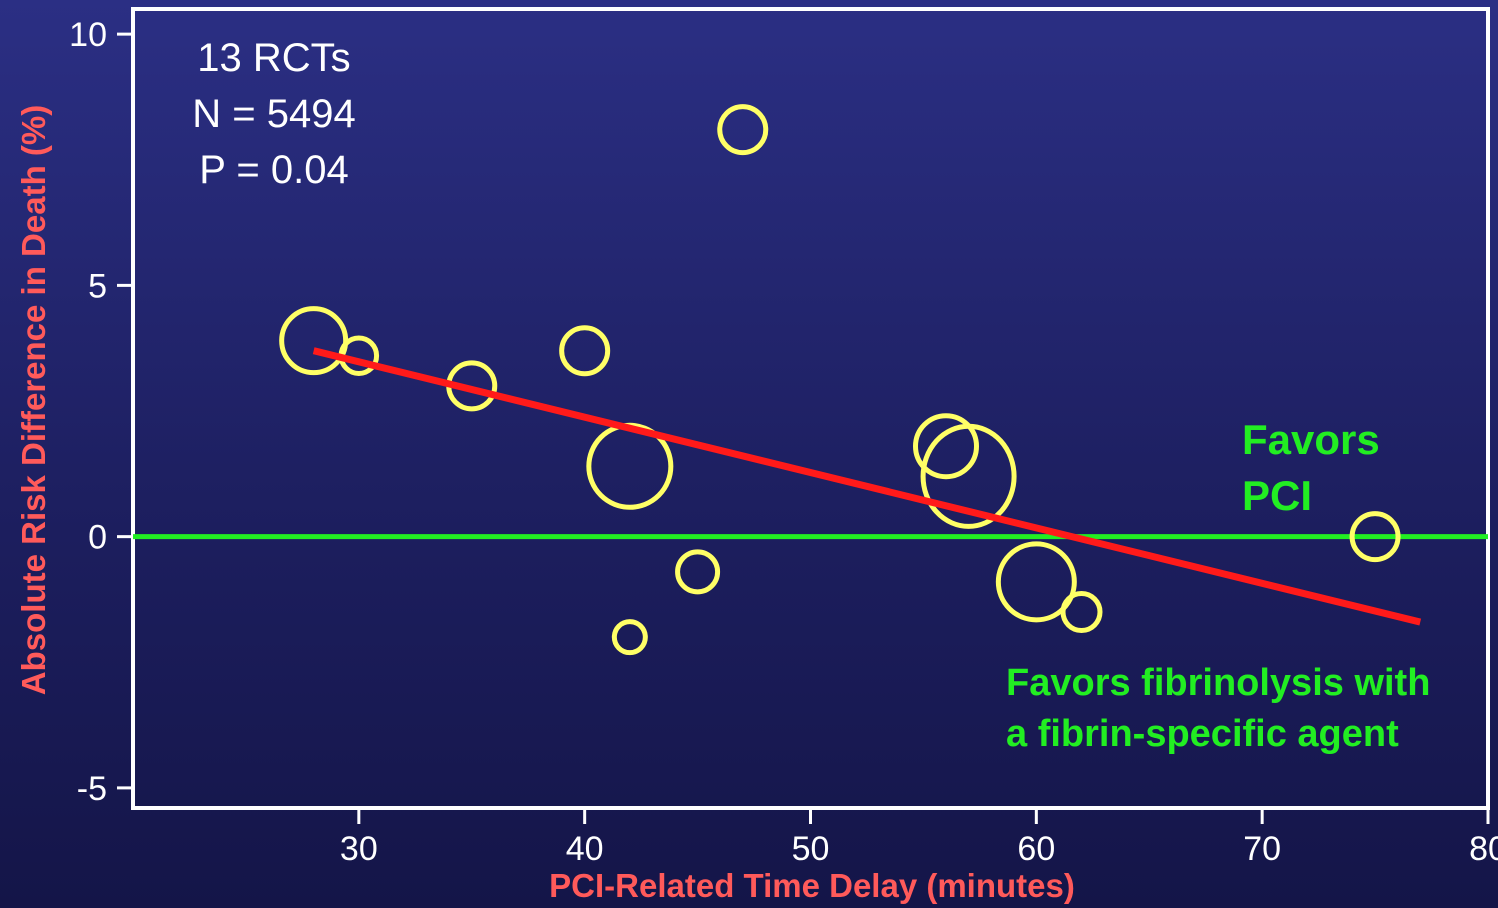  What do you see at coordinates (92, 789) in the screenshot?
I see `y-tick-label: -5` at bounding box center [92, 789].